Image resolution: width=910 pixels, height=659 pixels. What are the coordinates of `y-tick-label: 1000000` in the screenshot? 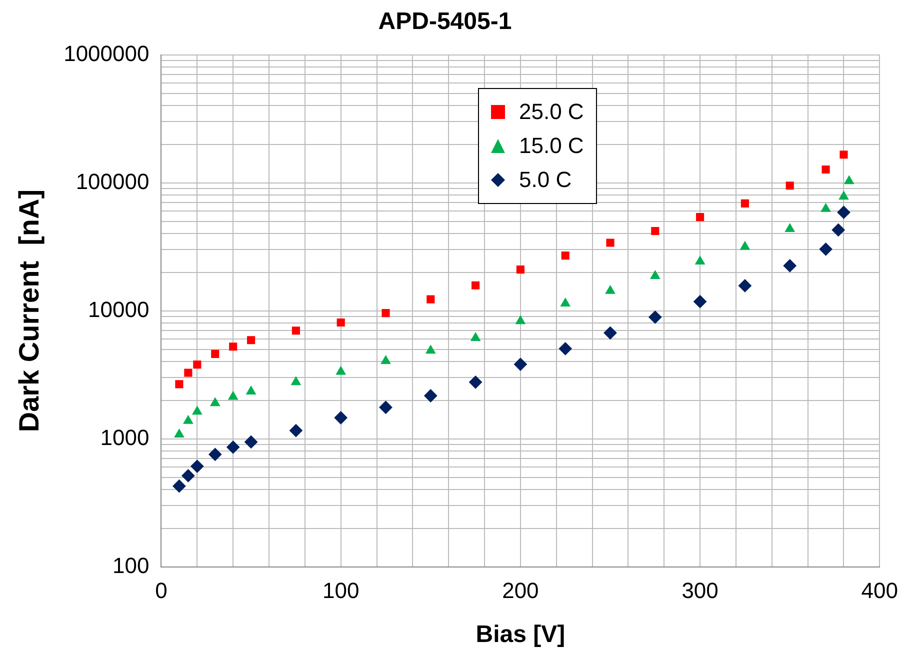 It's located at (107, 53).